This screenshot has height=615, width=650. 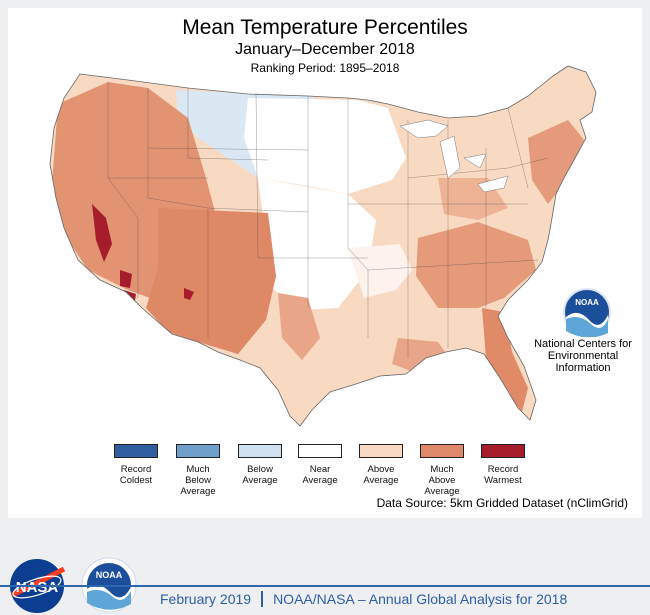 I want to click on region-southwest, so click(x=211, y=281).